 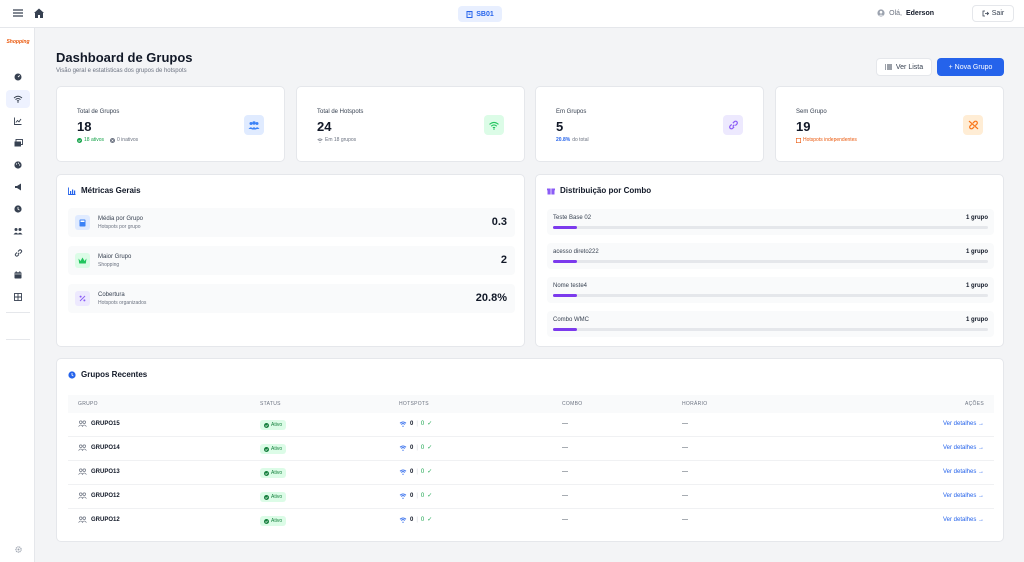 What do you see at coordinates (111, 190) in the screenshot?
I see `panel-title-text: Métricas Gerais` at bounding box center [111, 190].